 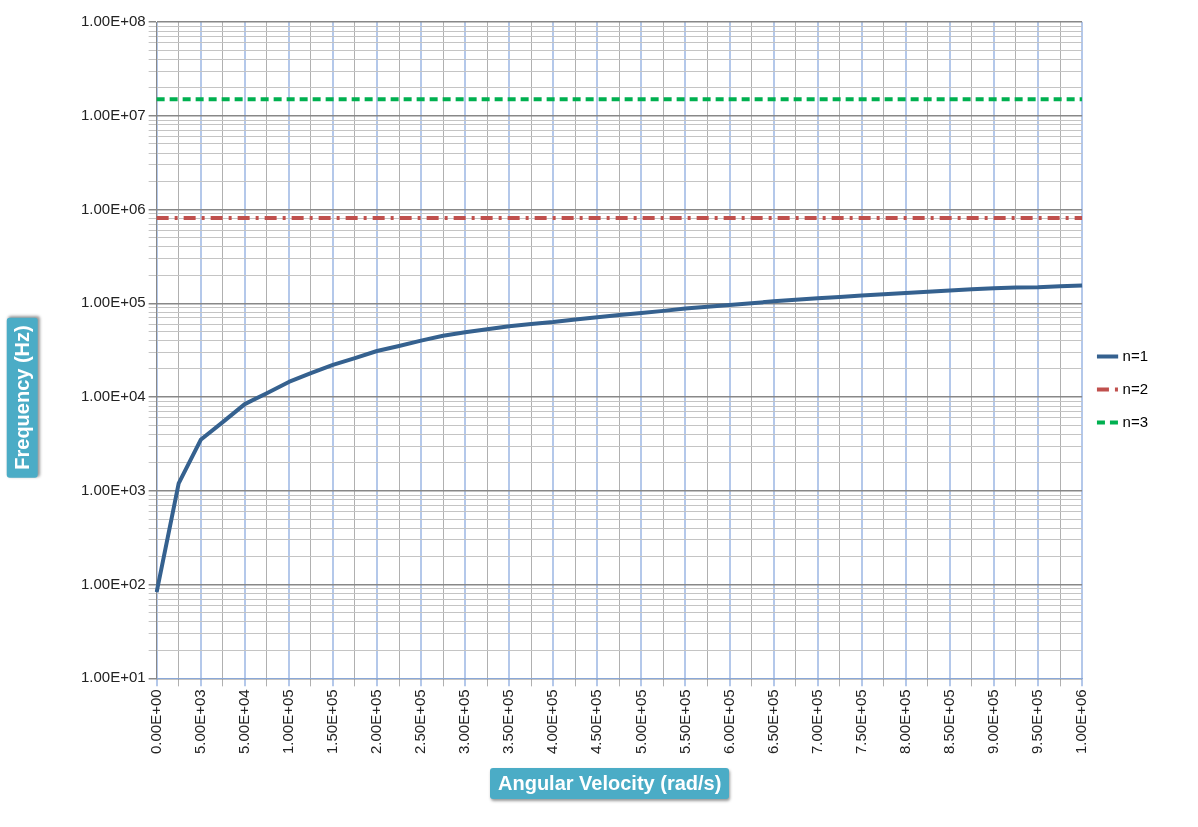 What do you see at coordinates (376, 722) in the screenshot?
I see `x-tick-label: 2.00E+05` at bounding box center [376, 722].